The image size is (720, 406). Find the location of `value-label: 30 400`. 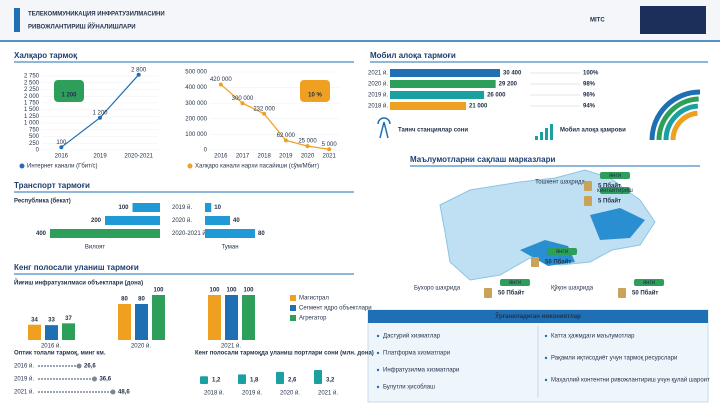

value-label: 30 400 is located at coordinates (512, 74).